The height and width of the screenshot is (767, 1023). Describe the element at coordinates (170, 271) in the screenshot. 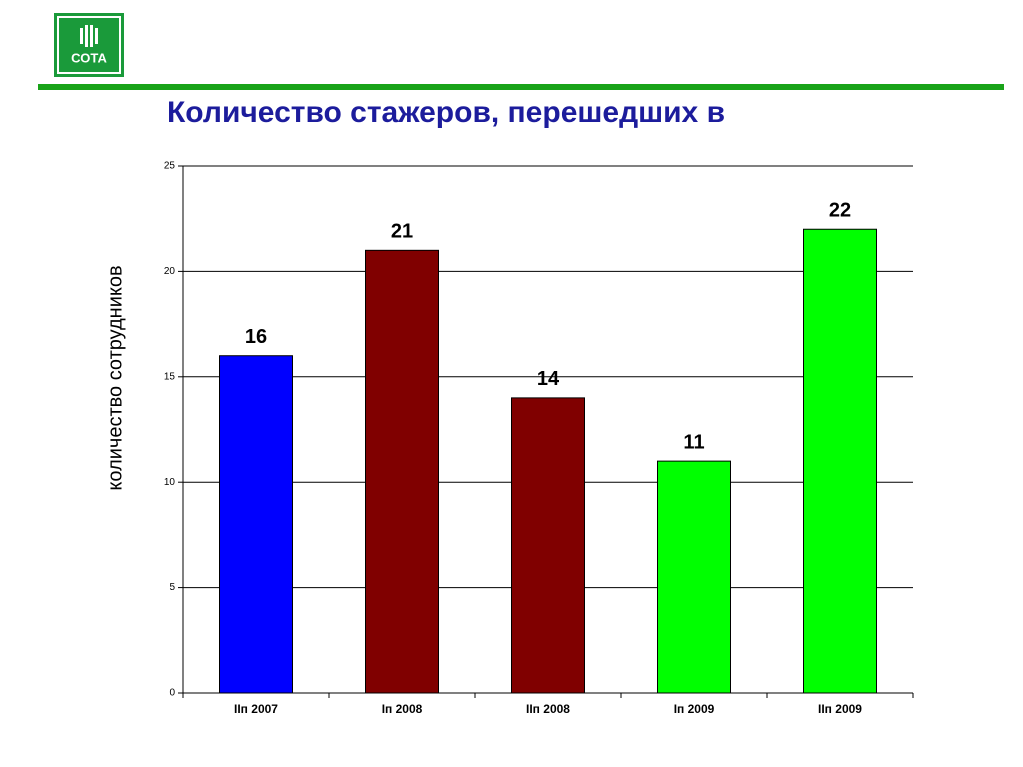

I see `y-tick-label: 20` at that location.